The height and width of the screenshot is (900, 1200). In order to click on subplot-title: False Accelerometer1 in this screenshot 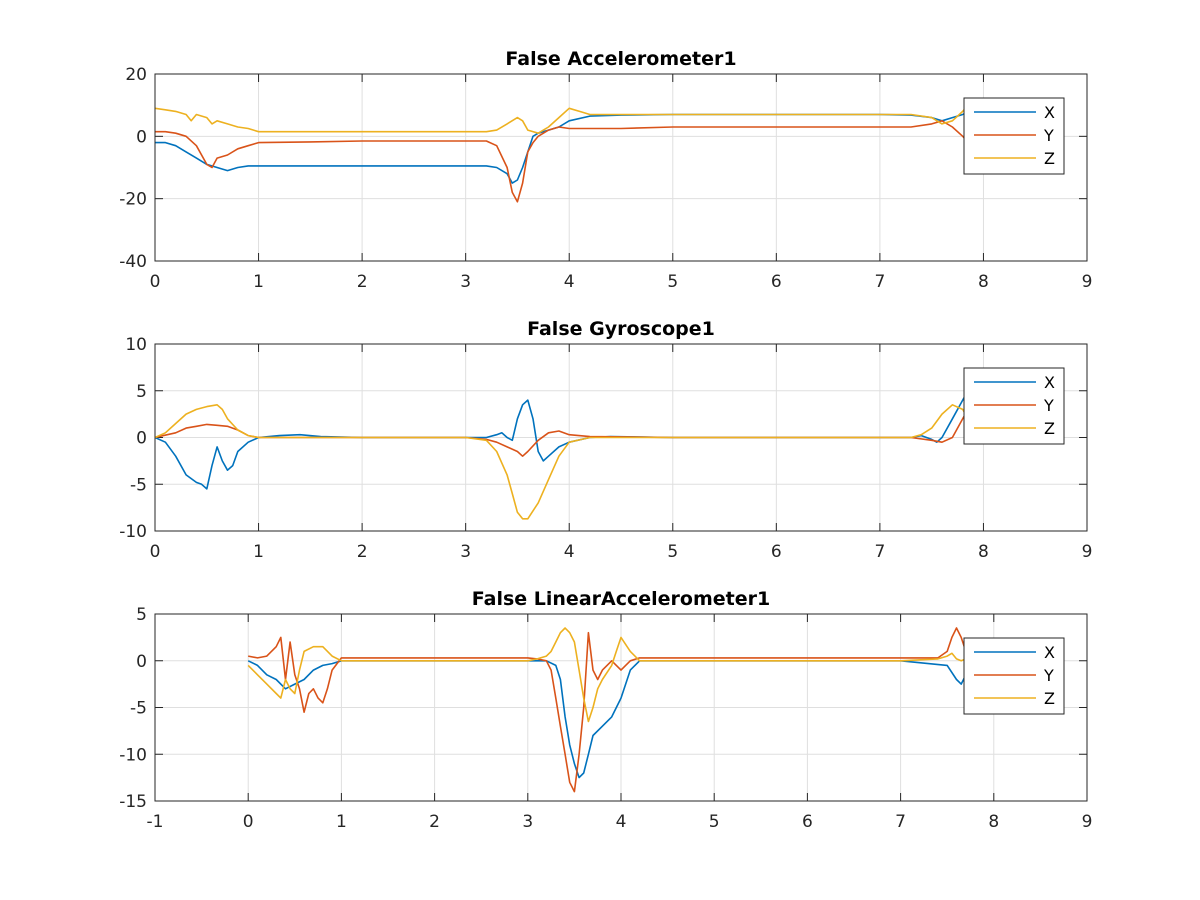, I will do `click(620, 59)`.